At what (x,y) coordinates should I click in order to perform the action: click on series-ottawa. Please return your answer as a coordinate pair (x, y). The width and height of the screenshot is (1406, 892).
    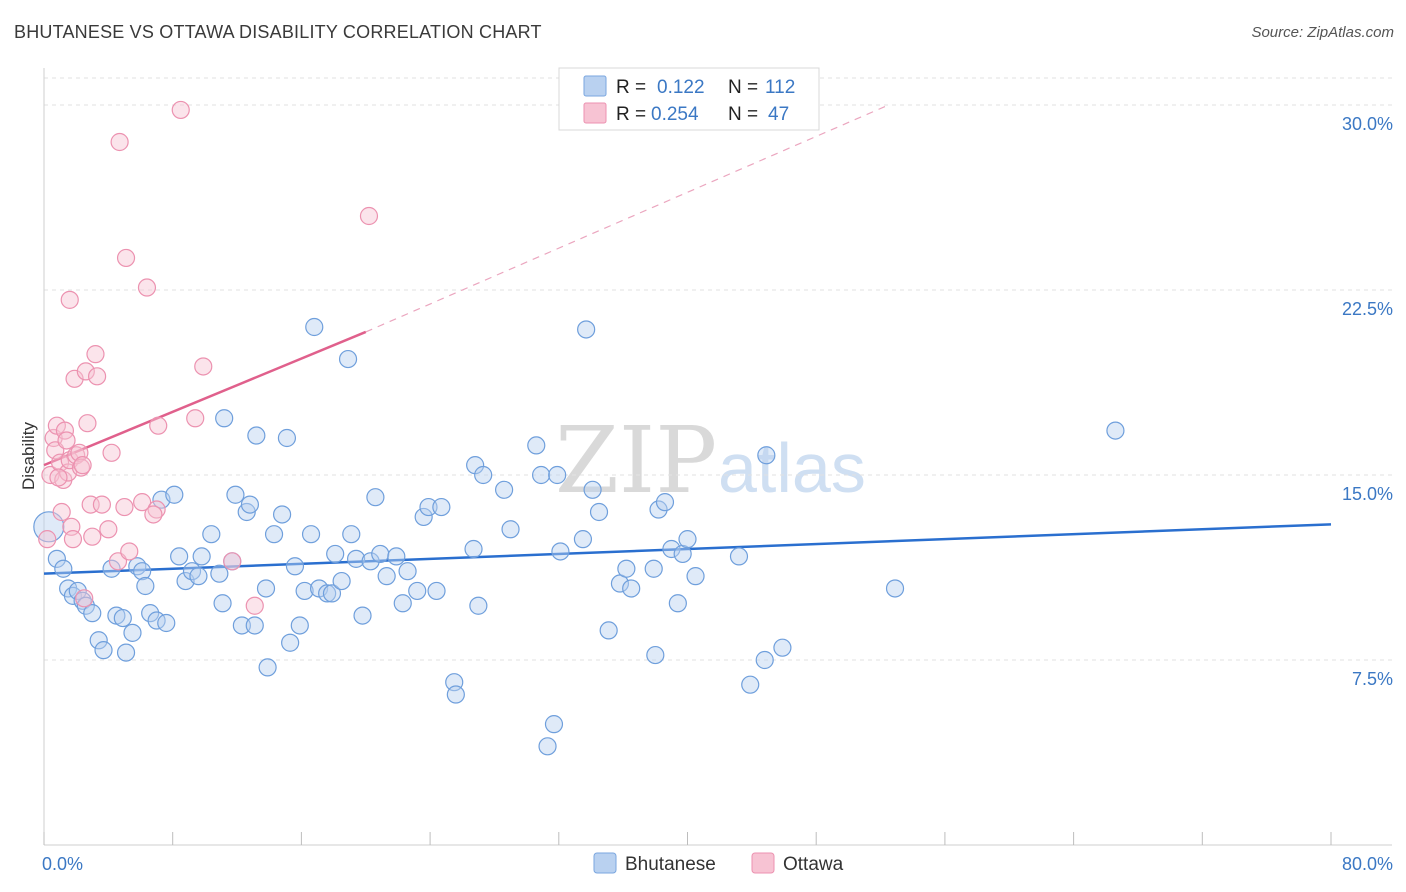
    Looking at the image, I should click on (208, 357).